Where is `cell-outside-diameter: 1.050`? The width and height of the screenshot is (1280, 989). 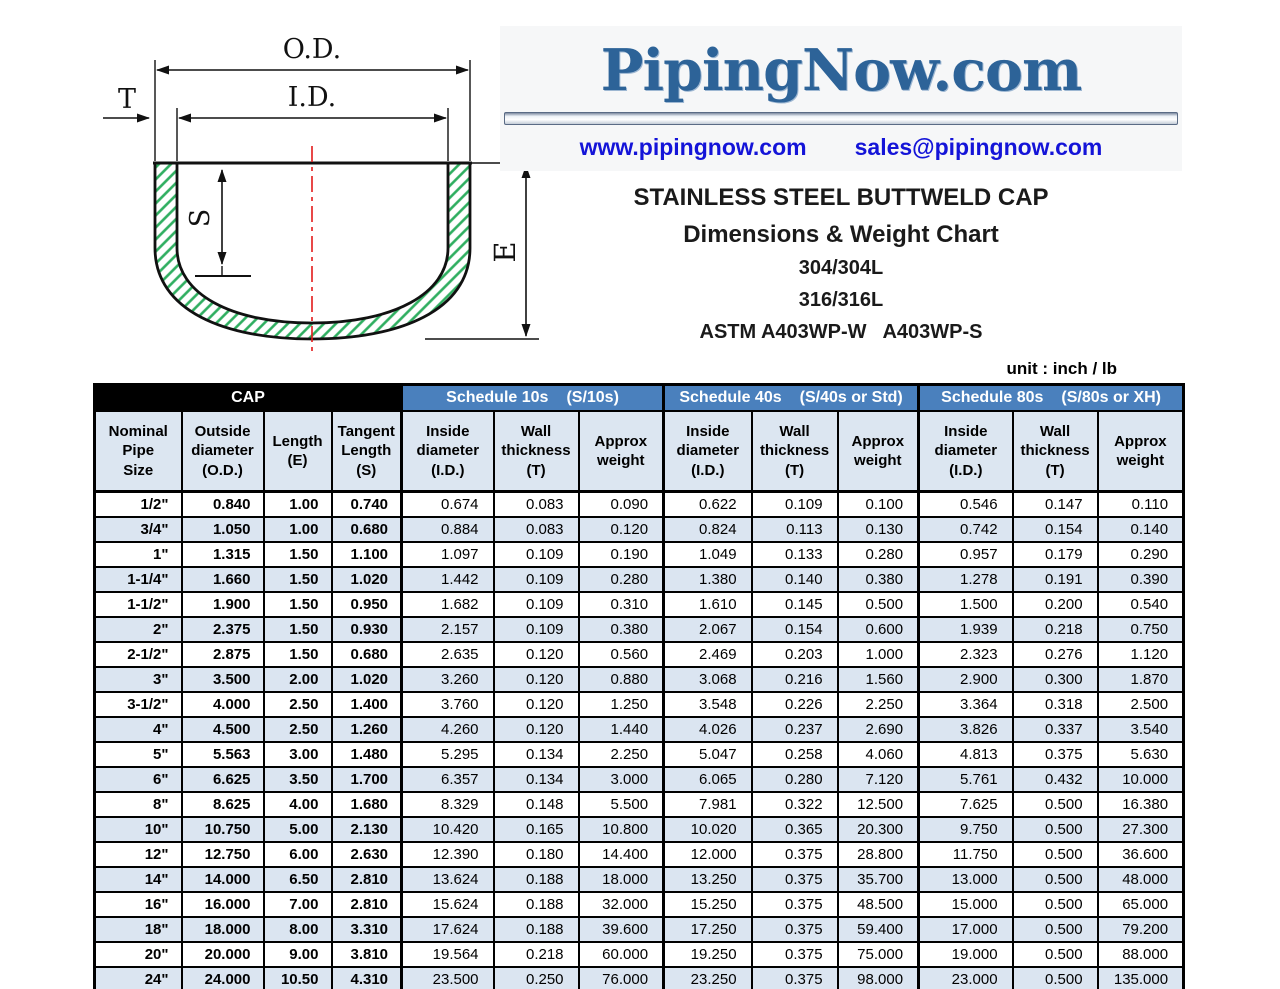
cell-outside-diameter: 1.050 is located at coordinates (222, 529).